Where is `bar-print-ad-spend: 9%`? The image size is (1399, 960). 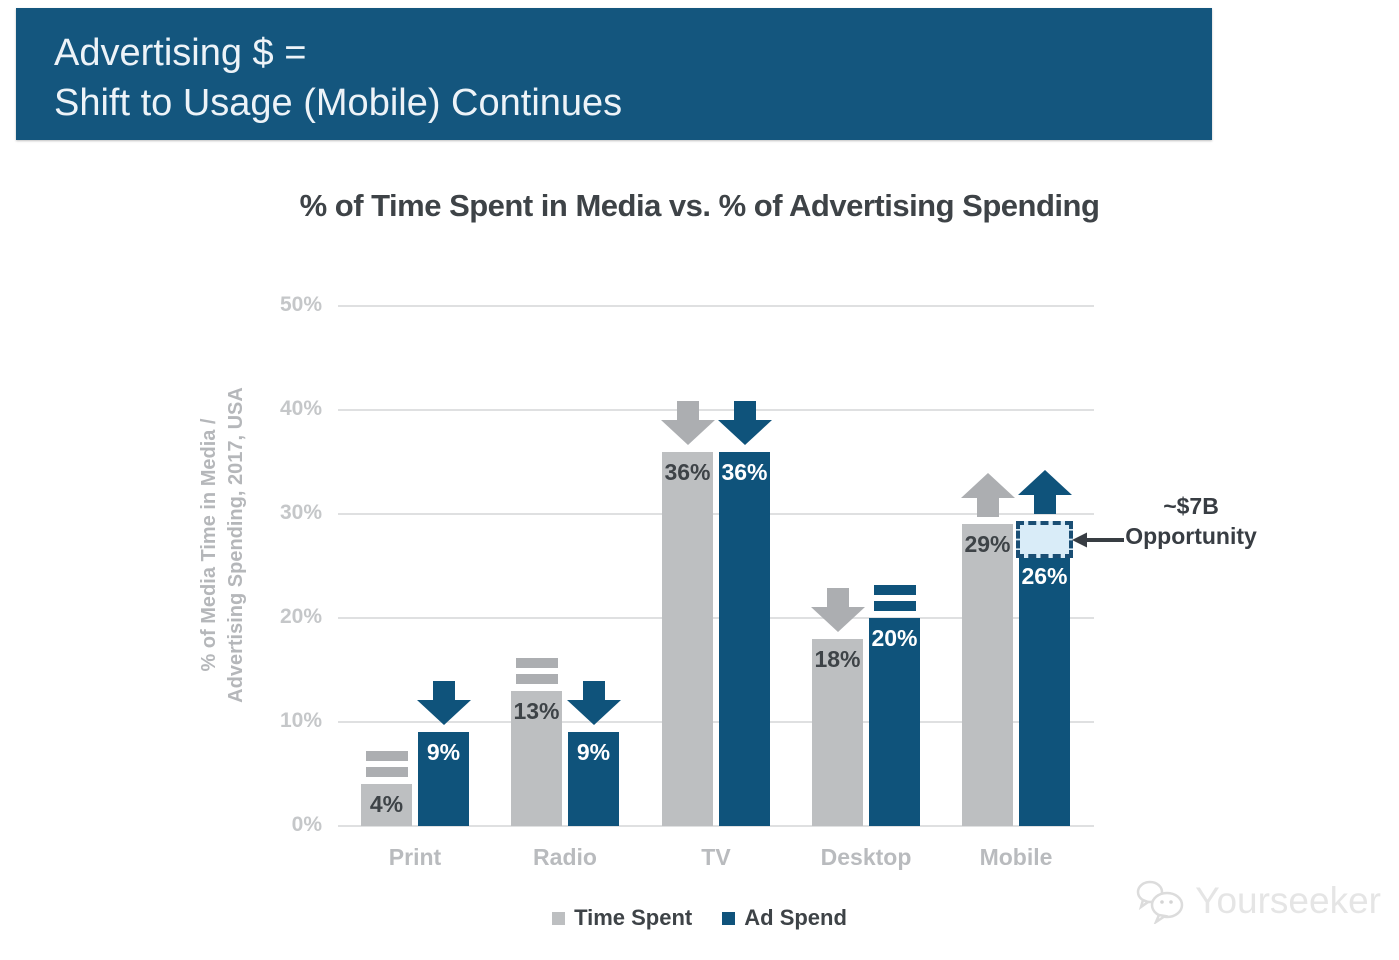
bar-print-ad-spend: 9% is located at coordinates (443, 779).